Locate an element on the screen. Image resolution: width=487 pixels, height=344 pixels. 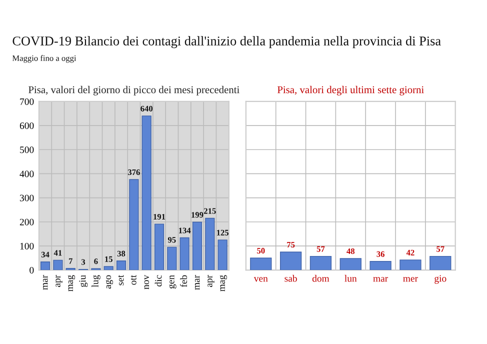
data-label: 640 is located at coordinates (146, 109).